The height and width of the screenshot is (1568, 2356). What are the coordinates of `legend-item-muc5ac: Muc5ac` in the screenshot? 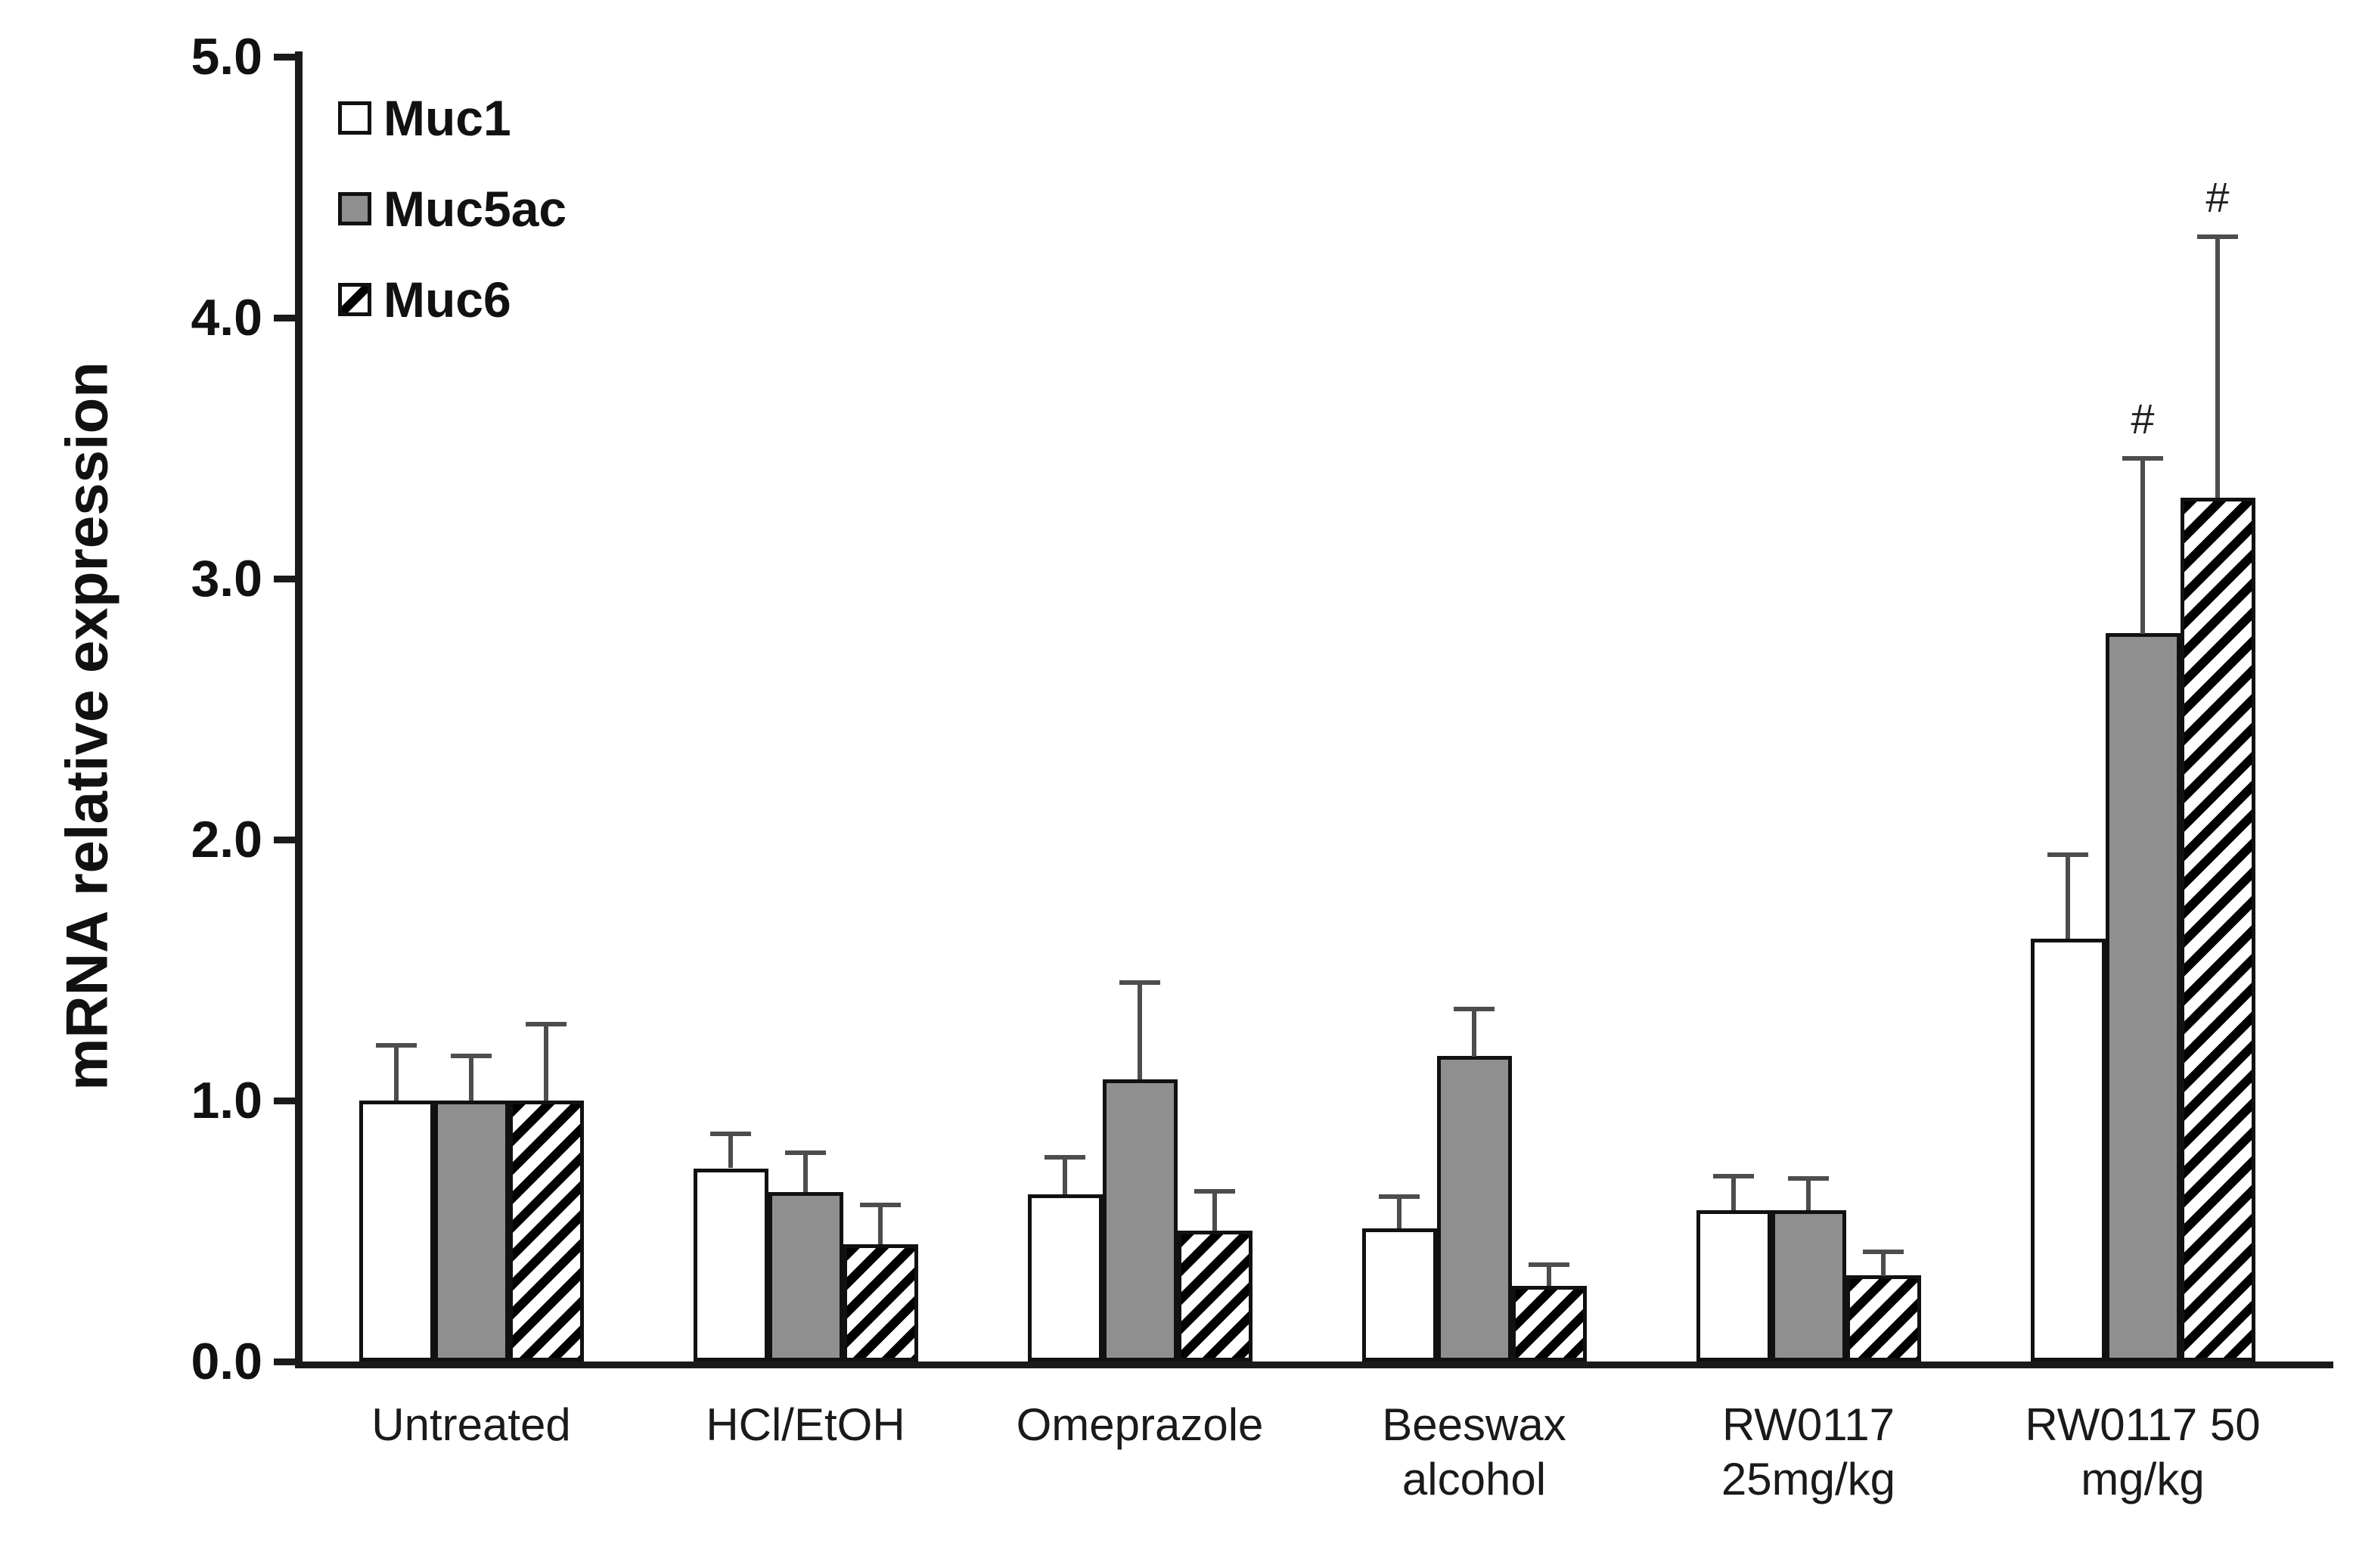 It's located at (452, 209).